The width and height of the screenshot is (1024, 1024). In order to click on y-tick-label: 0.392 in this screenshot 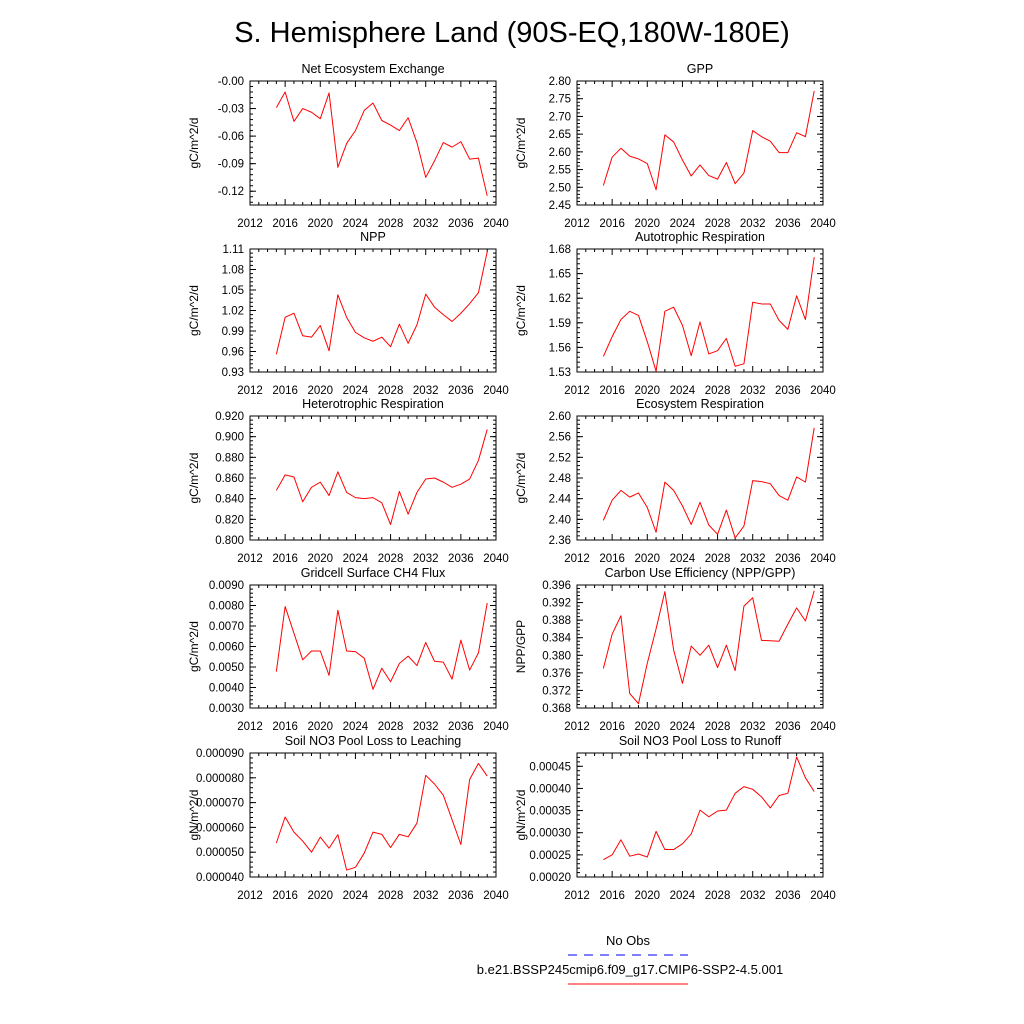, I will do `click(556, 604)`.